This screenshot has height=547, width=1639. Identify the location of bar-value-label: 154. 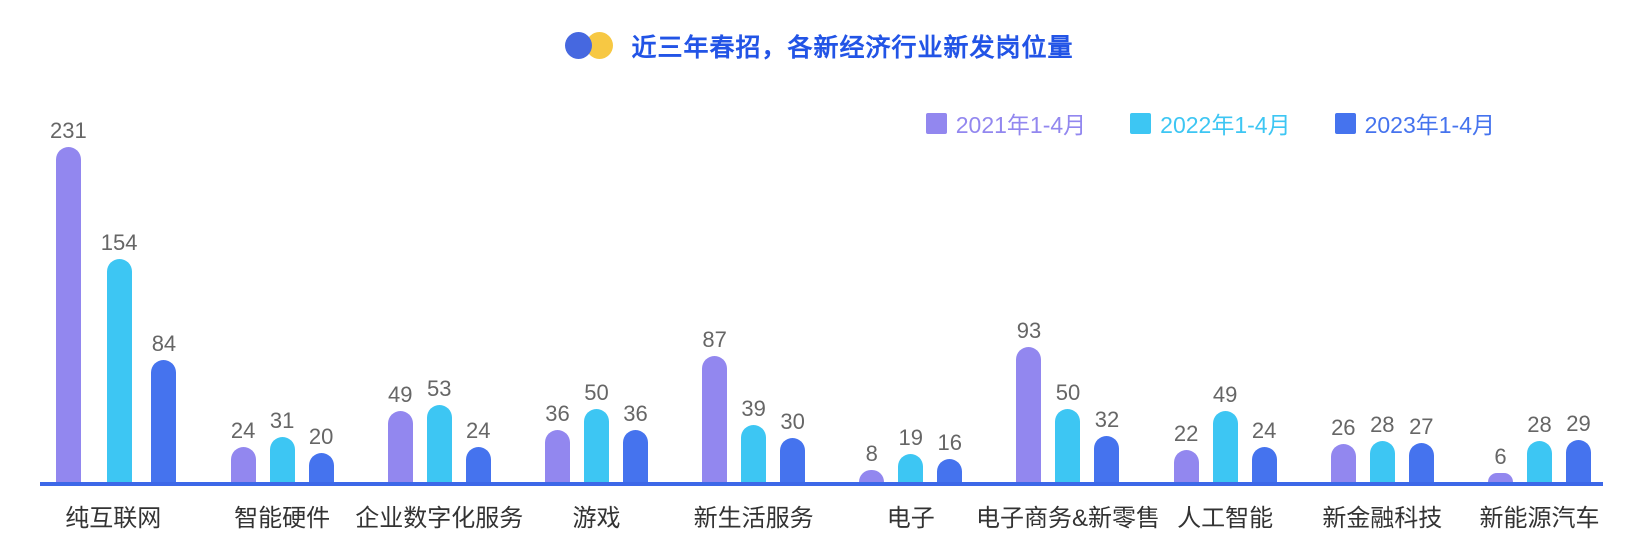
(119, 242).